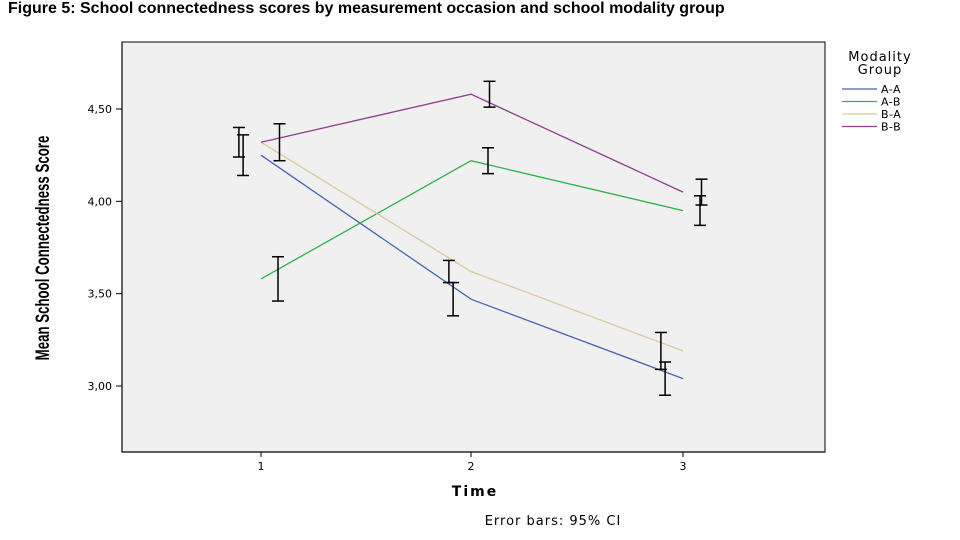 This screenshot has width=960, height=540. What do you see at coordinates (100, 201) in the screenshot?
I see `y-tick-label: 4,00` at bounding box center [100, 201].